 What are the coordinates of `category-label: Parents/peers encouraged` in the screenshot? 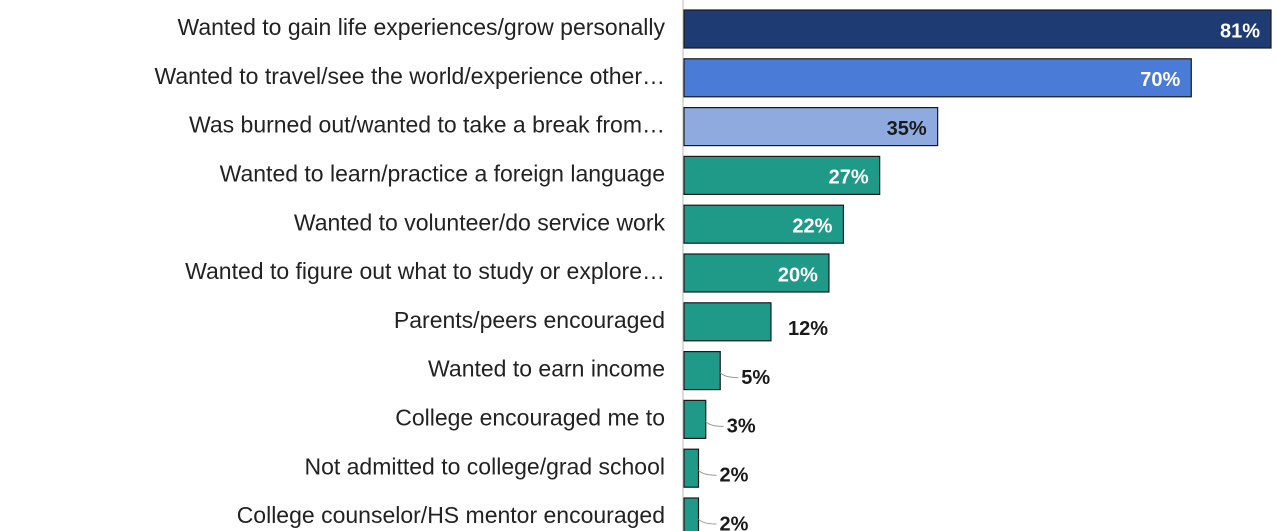 It's located at (529, 320).